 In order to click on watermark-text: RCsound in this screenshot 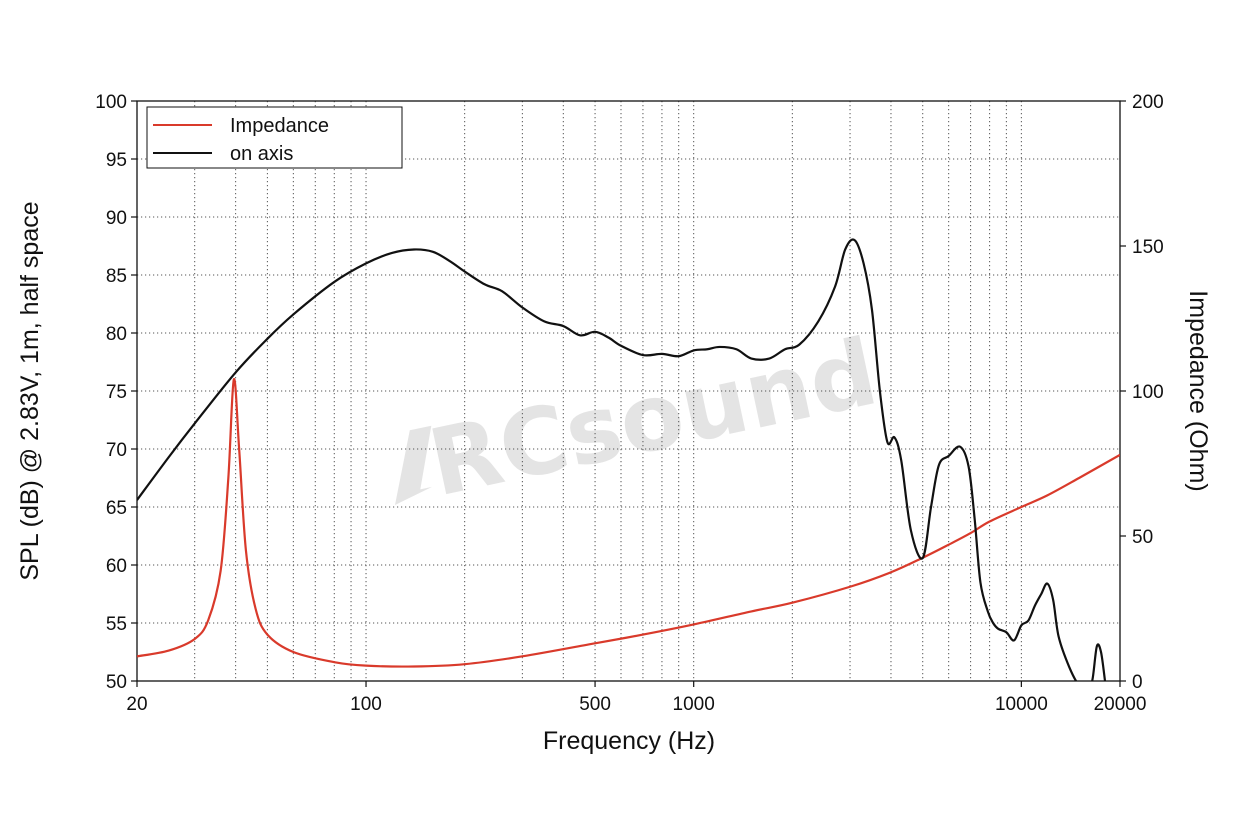, I will do `click(653, 417)`.